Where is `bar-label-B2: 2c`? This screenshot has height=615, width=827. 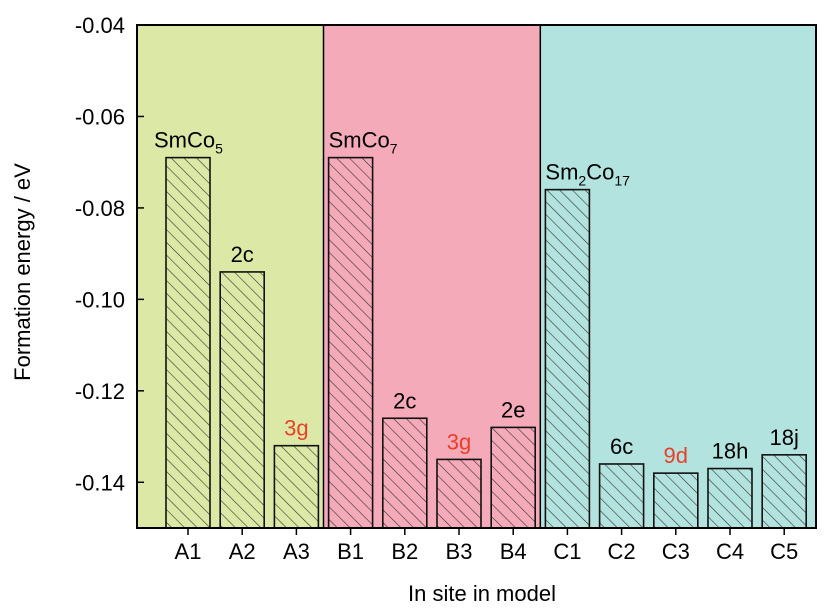 bar-label-B2: 2c is located at coordinates (404, 400).